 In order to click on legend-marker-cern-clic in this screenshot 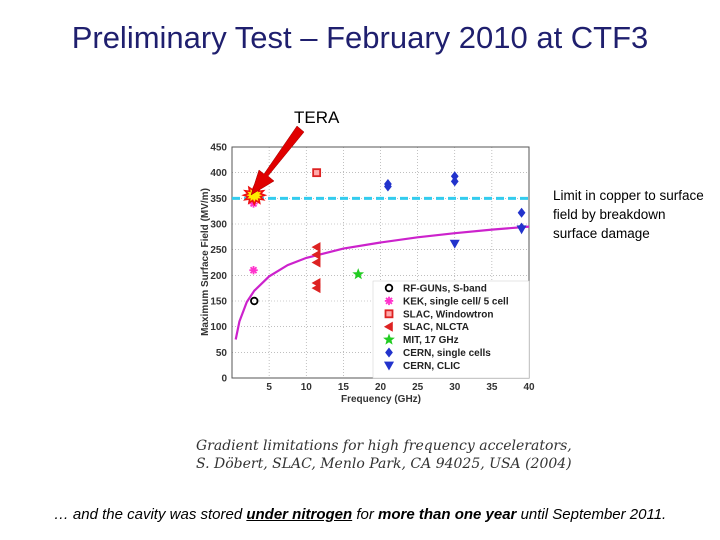, I will do `click(389, 366)`.